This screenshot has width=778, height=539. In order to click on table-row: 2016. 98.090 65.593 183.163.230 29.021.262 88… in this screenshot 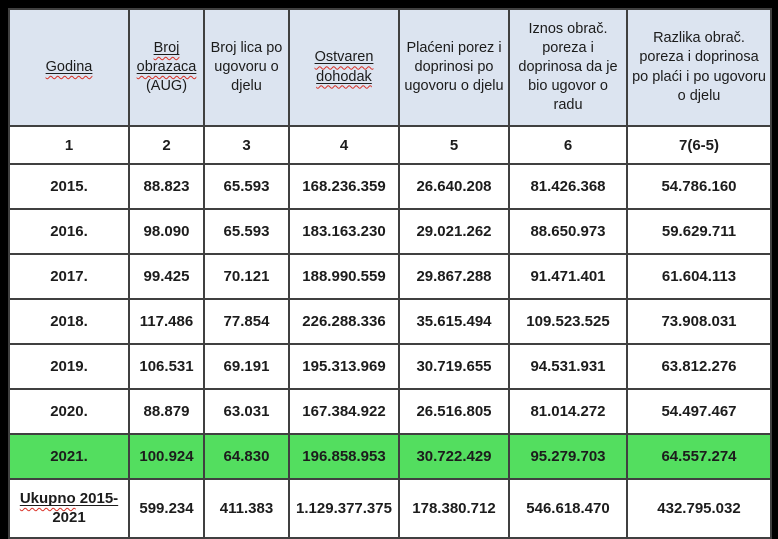, I will do `click(390, 231)`.